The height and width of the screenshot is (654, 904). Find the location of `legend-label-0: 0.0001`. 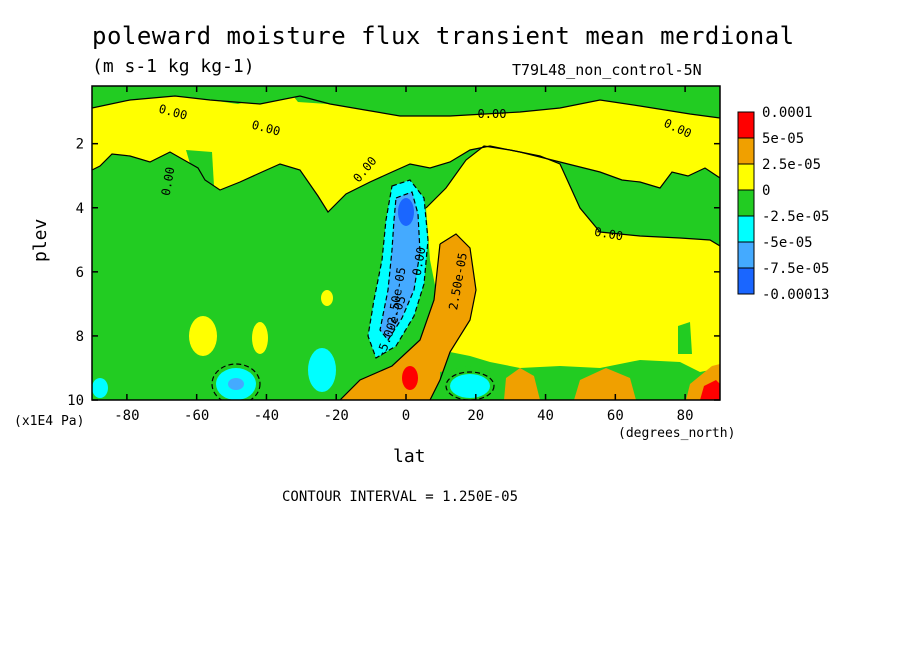

legend-label-0: 0.0001 is located at coordinates (787, 113).